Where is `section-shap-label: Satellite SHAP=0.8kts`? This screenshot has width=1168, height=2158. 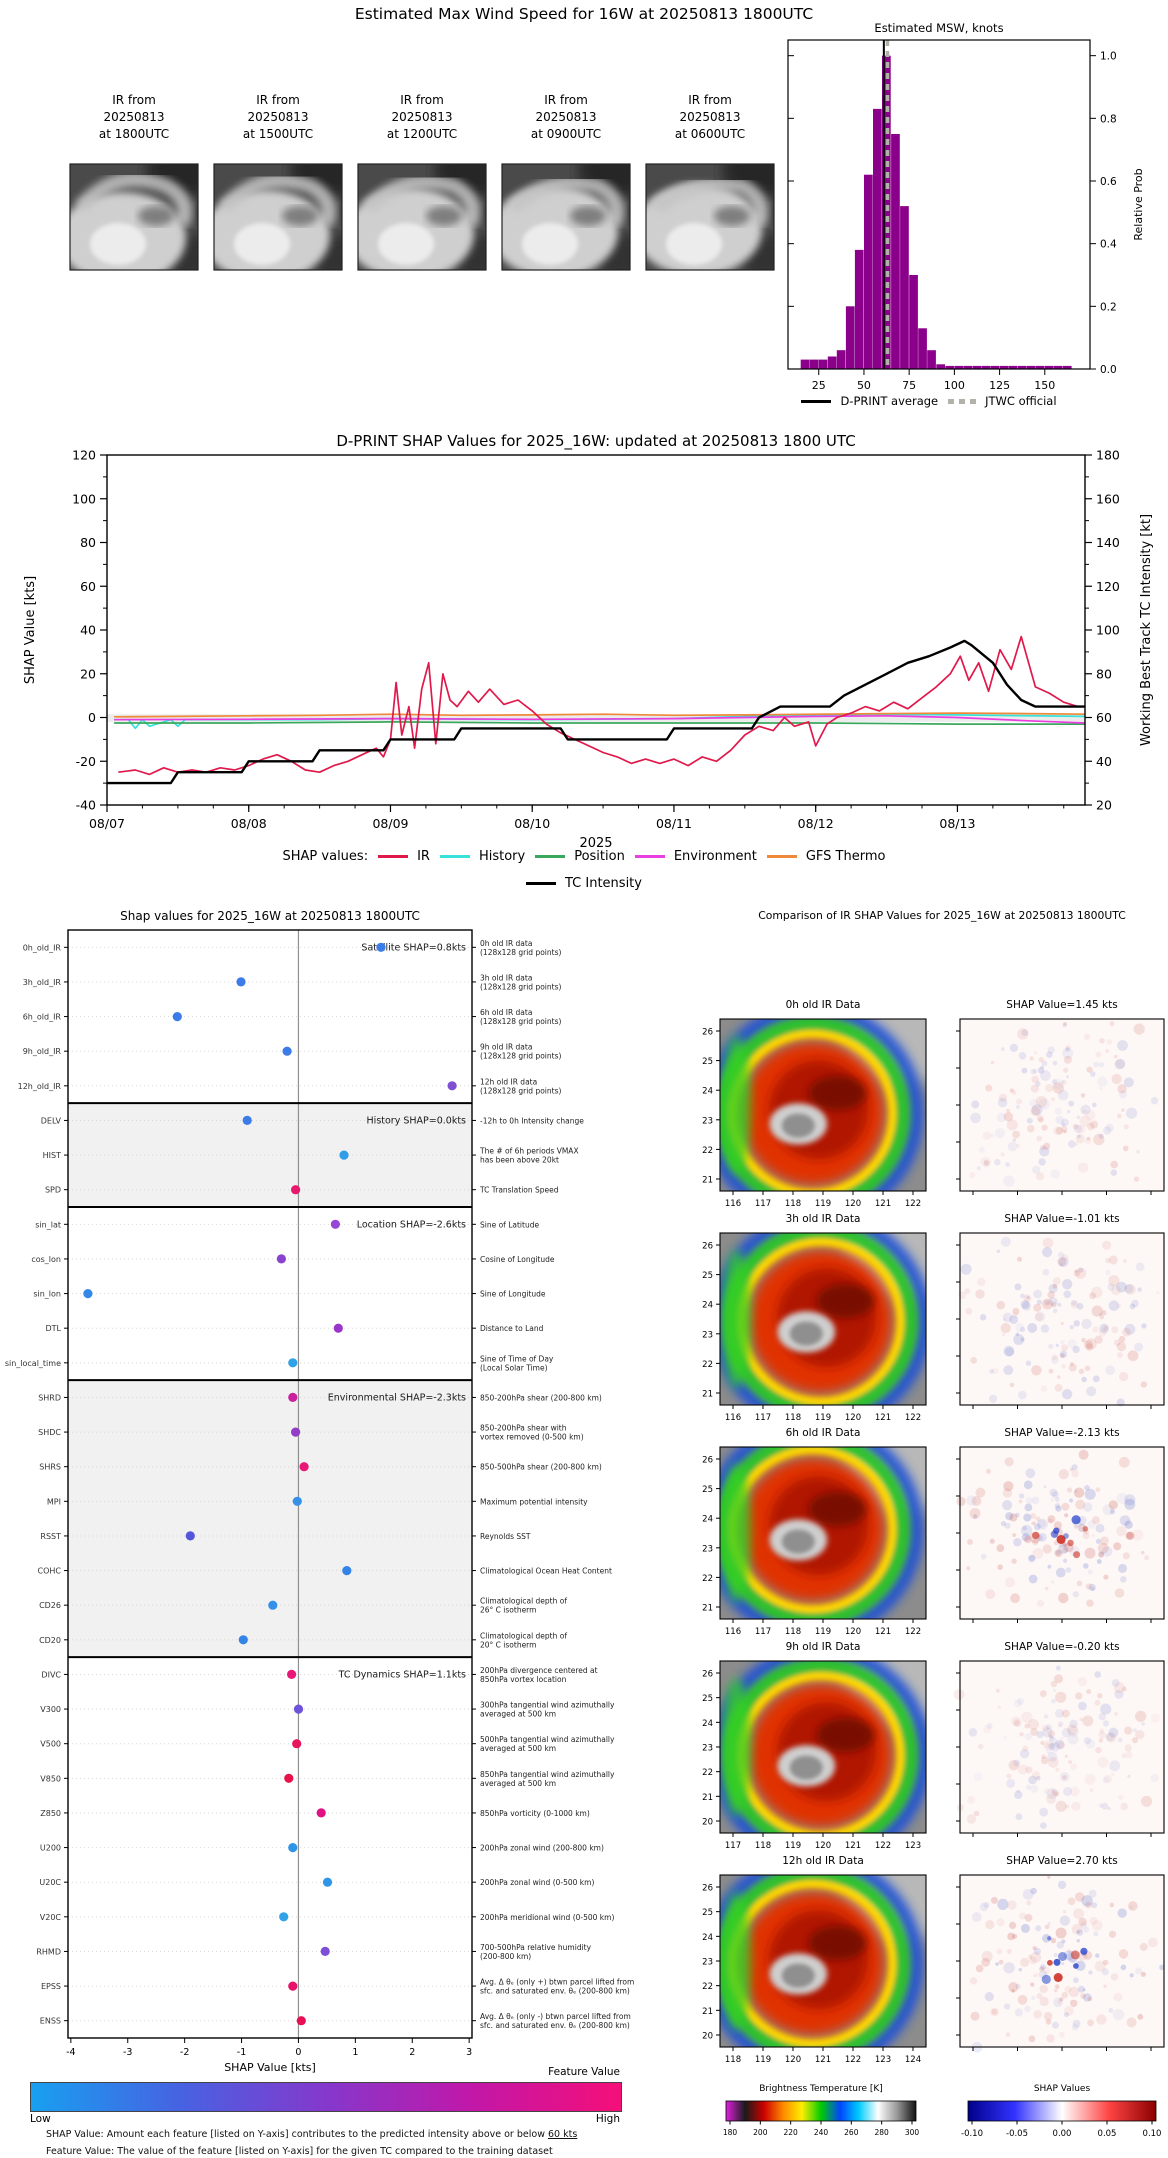 section-shap-label: Satellite SHAP=0.8kts is located at coordinates (413, 947).